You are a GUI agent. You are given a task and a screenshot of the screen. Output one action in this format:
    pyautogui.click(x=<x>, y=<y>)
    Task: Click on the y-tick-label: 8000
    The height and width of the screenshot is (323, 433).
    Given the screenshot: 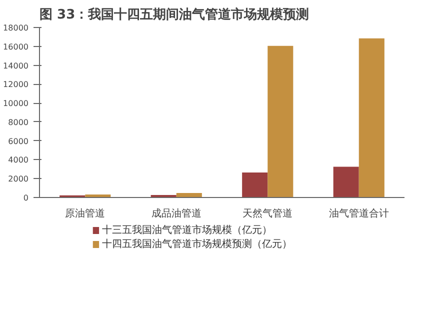 What is the action you would take?
    pyautogui.click(x=18, y=122)
    